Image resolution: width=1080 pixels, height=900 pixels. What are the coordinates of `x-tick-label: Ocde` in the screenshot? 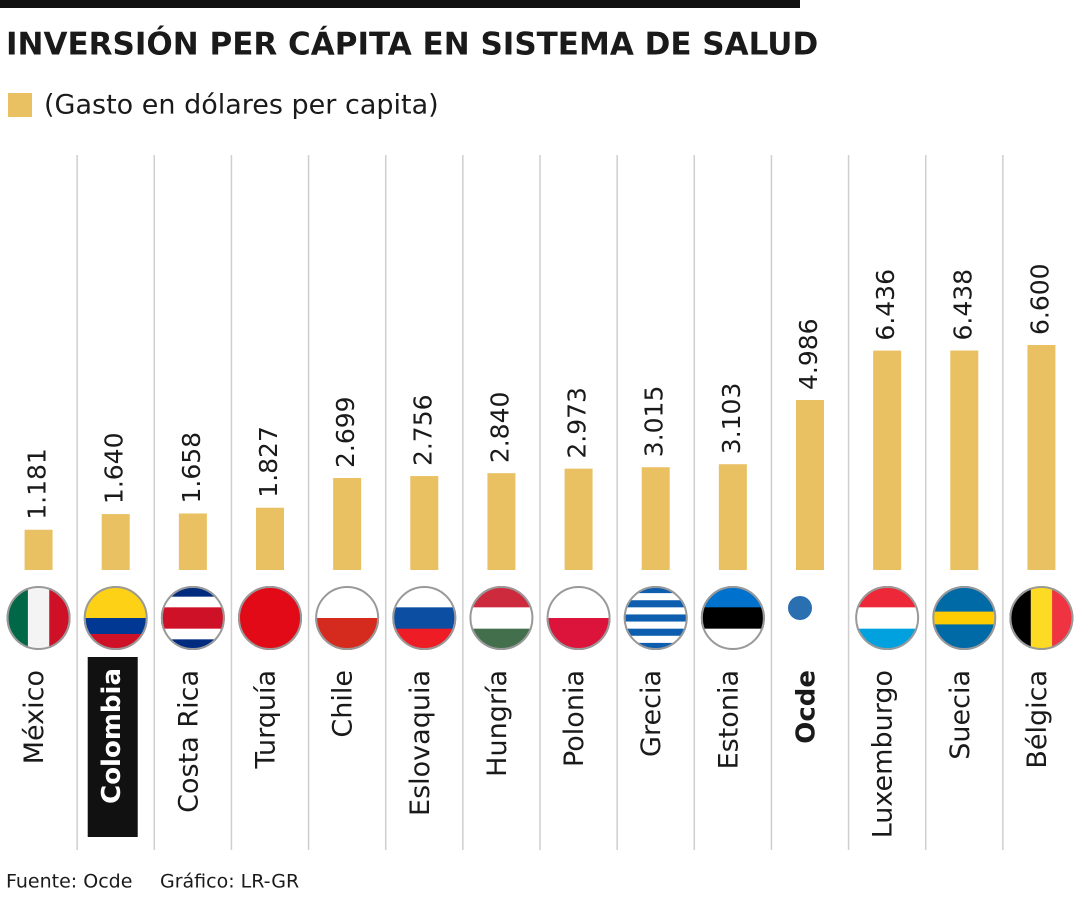 It's located at (807, 707).